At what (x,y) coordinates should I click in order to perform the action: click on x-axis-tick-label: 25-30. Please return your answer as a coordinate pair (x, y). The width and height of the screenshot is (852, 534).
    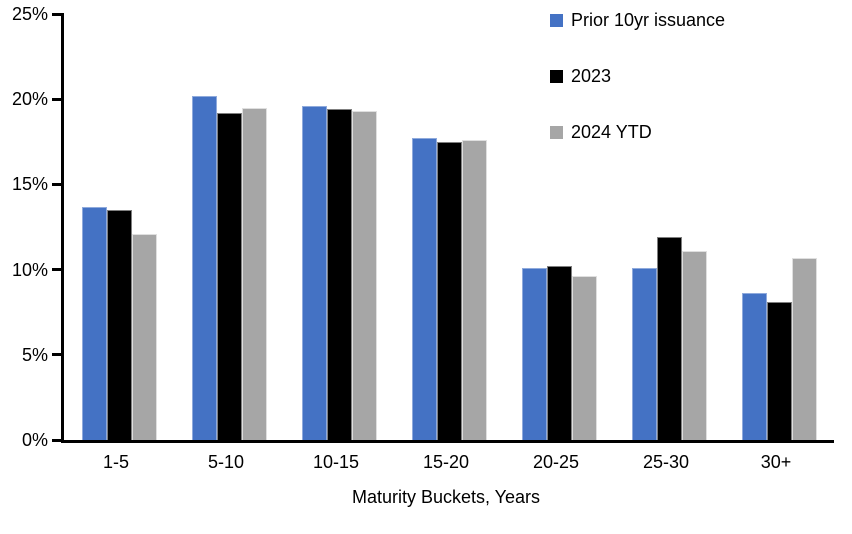
    Looking at the image, I should click on (666, 462).